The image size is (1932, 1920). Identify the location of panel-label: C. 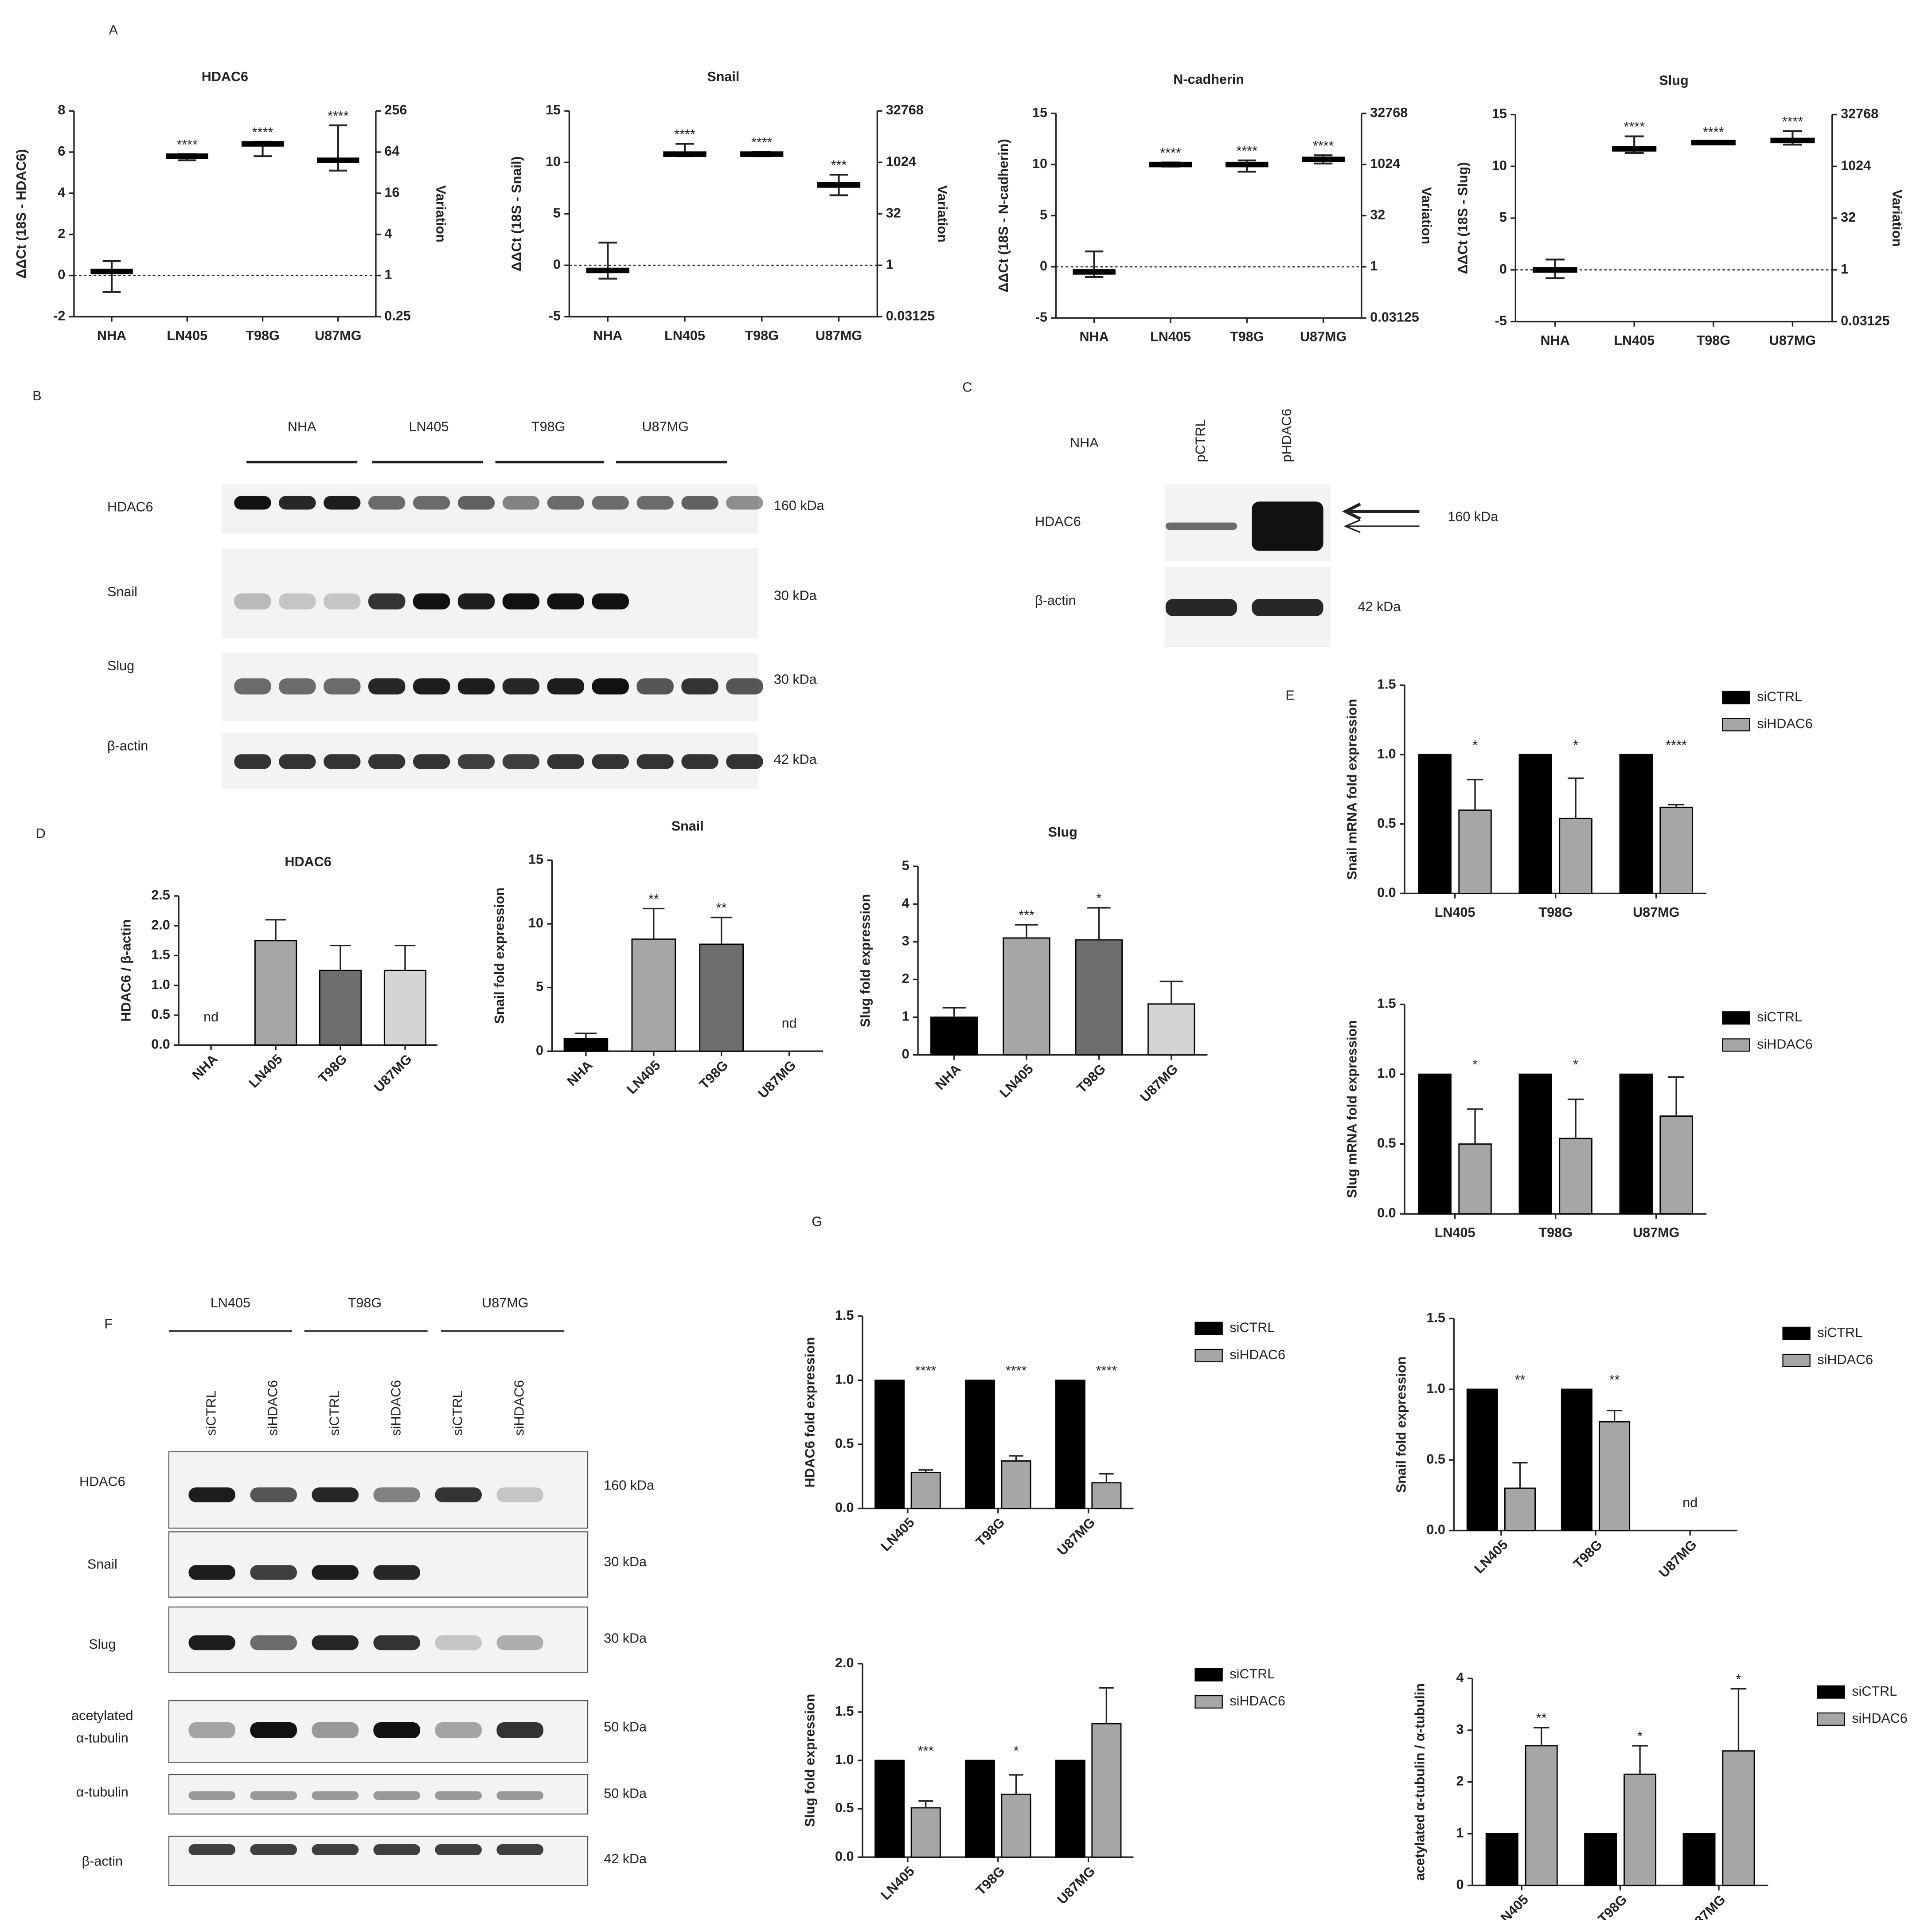
(967, 387).